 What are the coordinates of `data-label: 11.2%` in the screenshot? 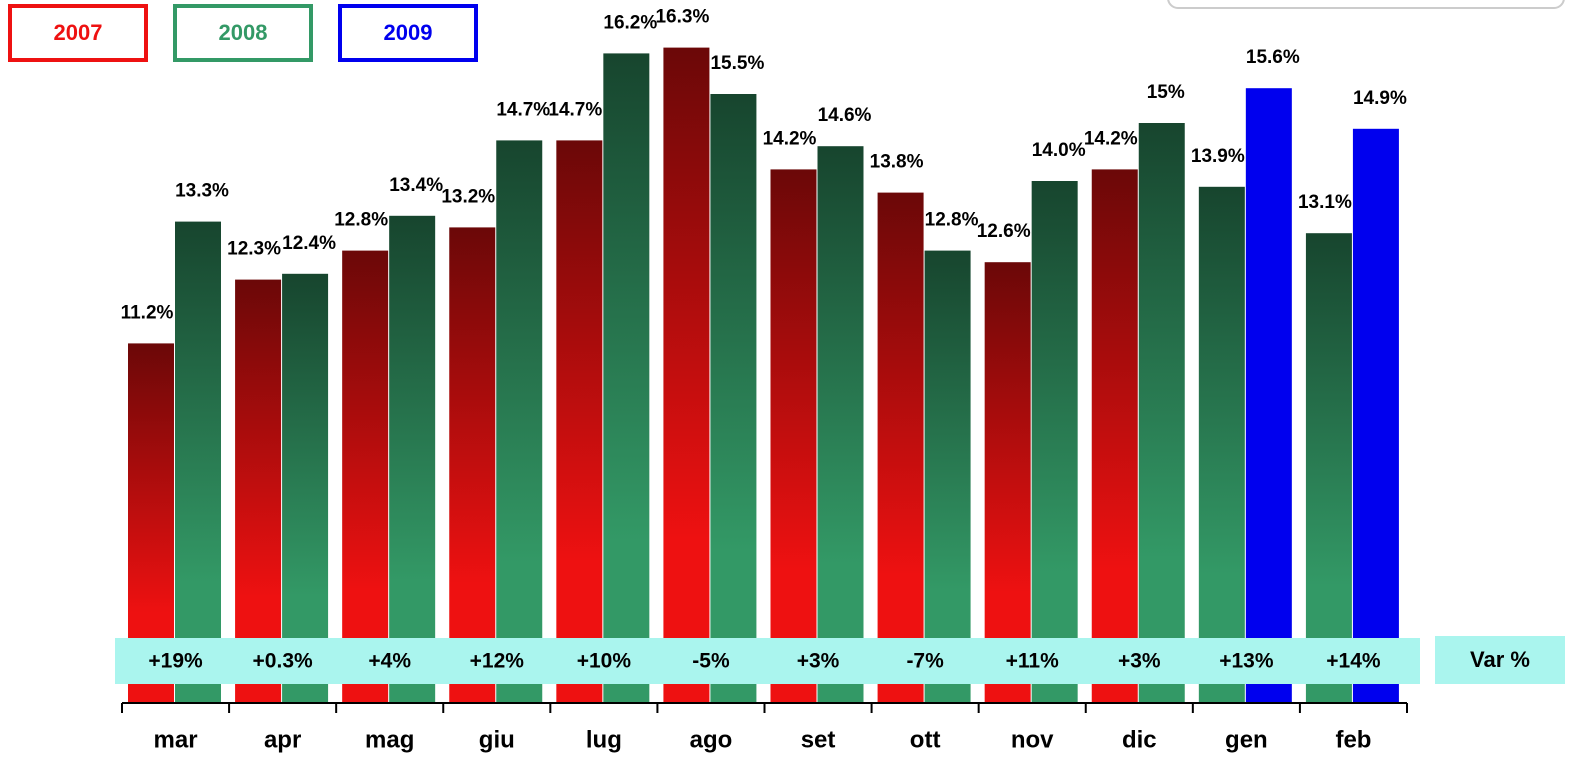 It's located at (147, 312).